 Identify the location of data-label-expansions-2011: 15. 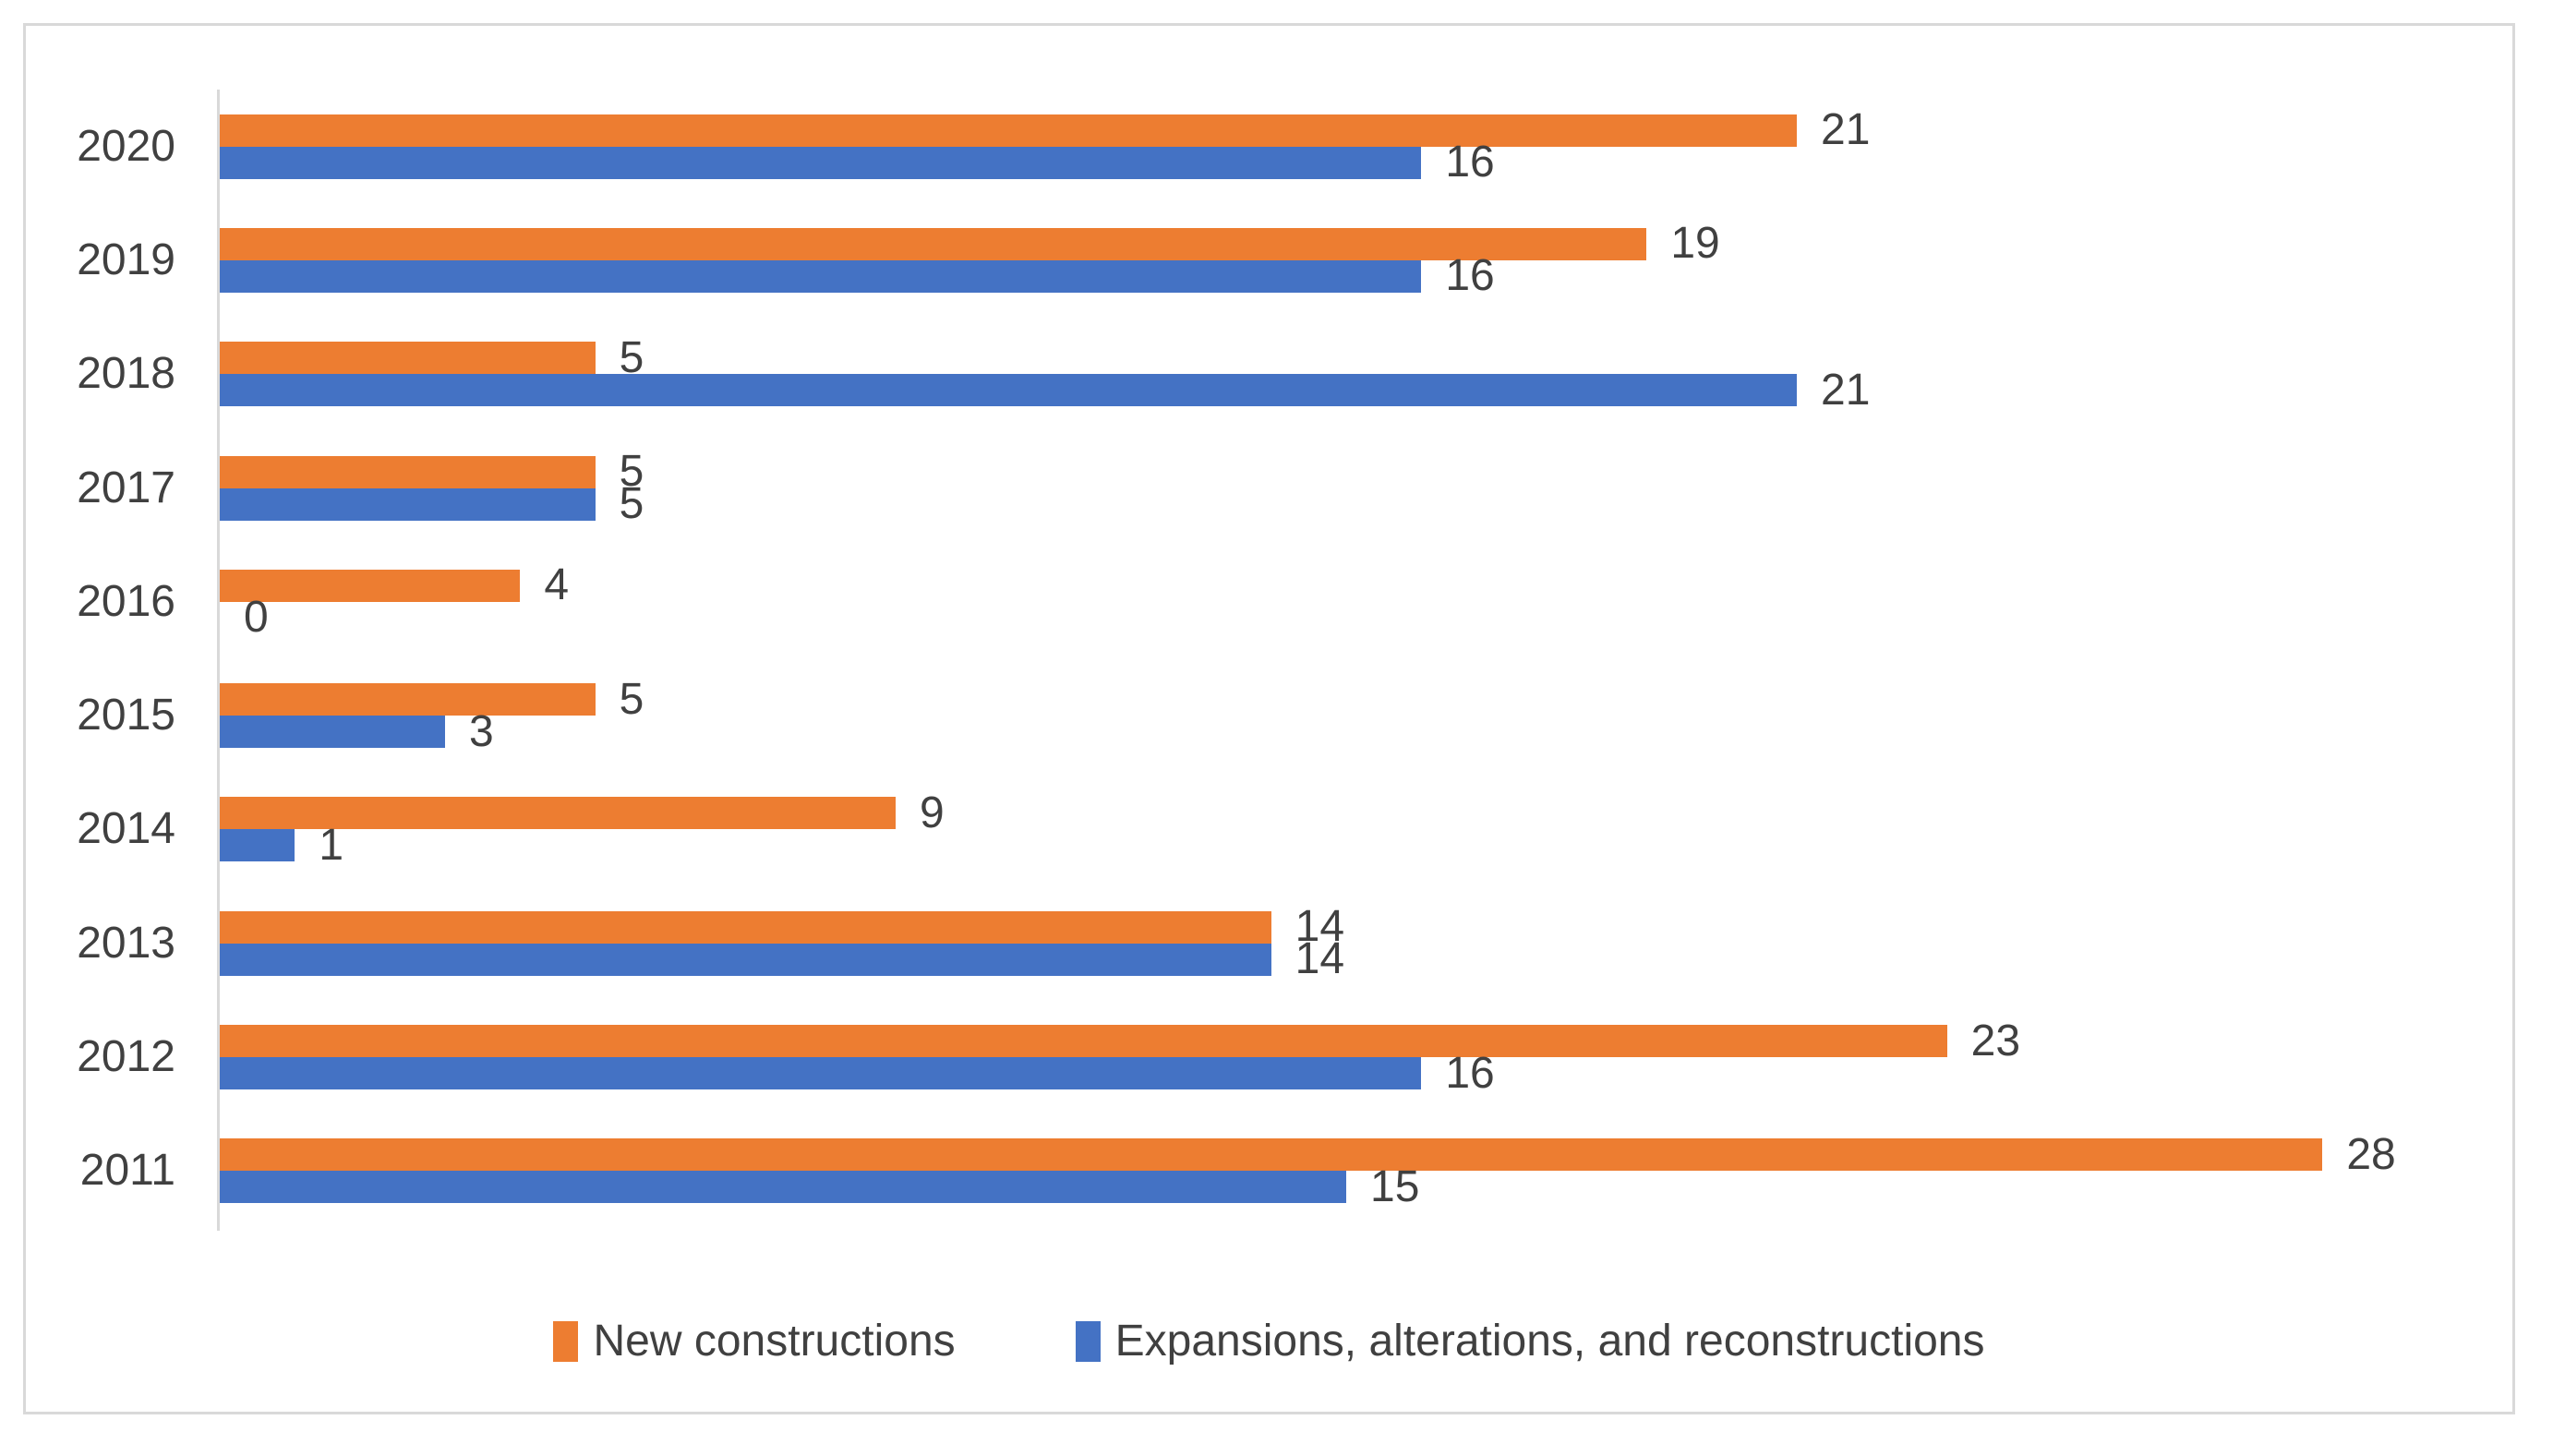
(1395, 1186).